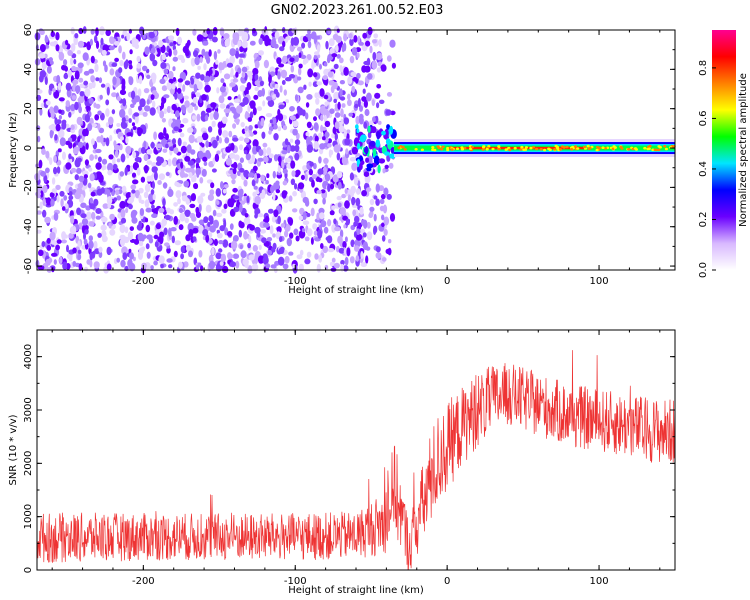 Image resolution: width=750 pixels, height=600 pixels. What do you see at coordinates (599, 581) in the screenshot?
I see `x-tick-label: 100` at bounding box center [599, 581].